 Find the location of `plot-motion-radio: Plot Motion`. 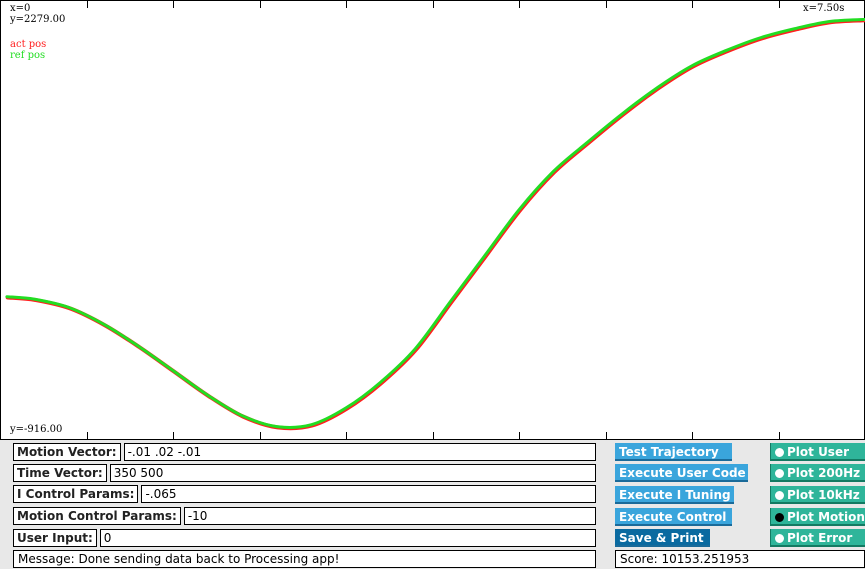

plot-motion-radio: Plot Motion is located at coordinates (817, 517).